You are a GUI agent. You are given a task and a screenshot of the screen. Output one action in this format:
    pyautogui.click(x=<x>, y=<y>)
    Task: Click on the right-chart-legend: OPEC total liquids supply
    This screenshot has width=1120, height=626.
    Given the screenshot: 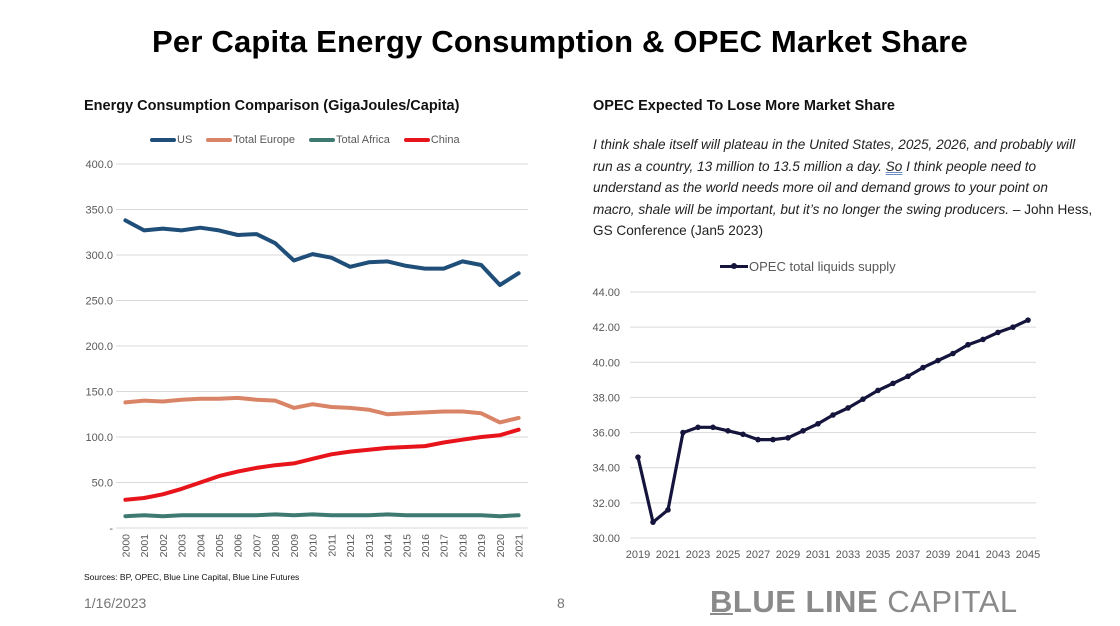 What is the action you would take?
    pyautogui.click(x=815, y=266)
    